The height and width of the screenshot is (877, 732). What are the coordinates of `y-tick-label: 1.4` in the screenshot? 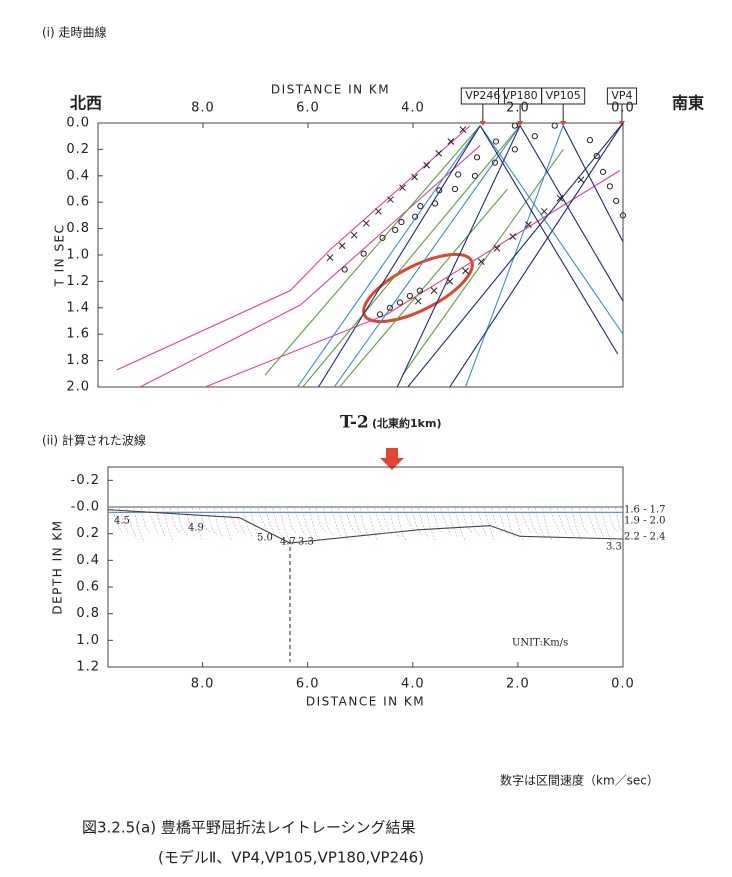 It's located at (78, 307).